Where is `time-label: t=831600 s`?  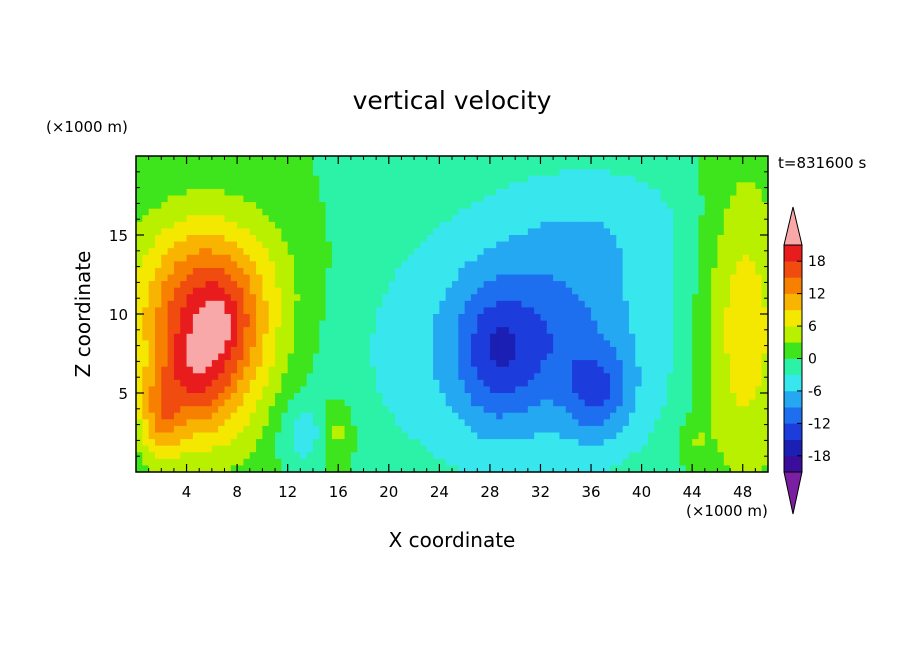
time-label: t=831600 s is located at coordinates (822, 163).